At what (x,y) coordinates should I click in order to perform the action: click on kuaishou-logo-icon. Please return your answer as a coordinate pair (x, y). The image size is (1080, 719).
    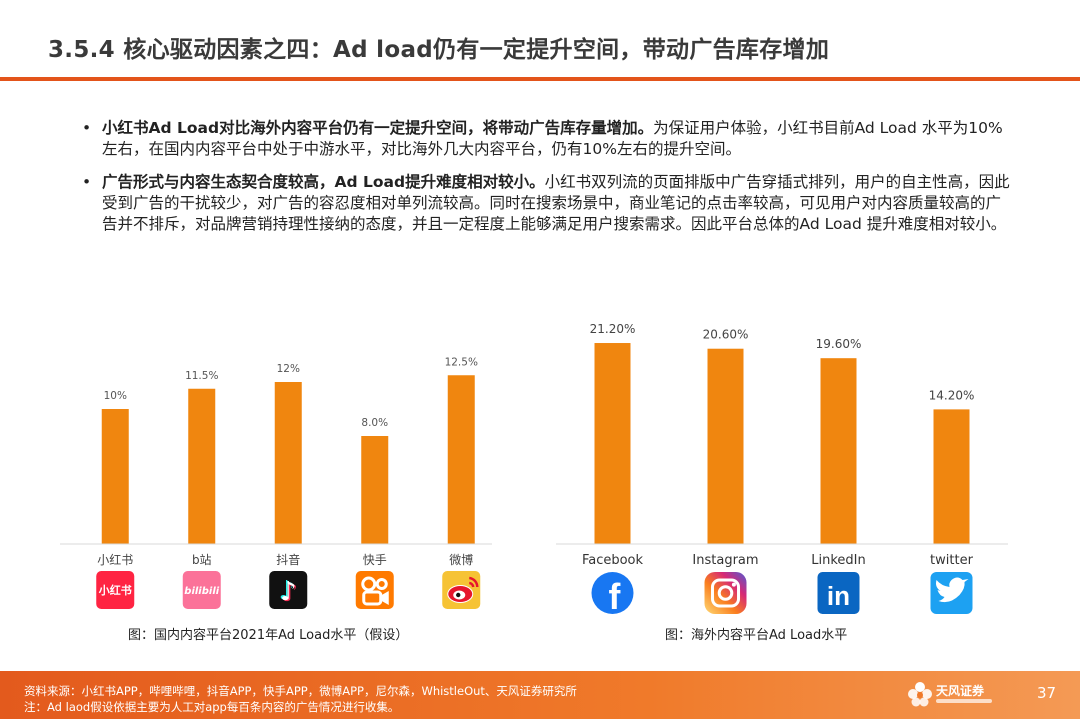
    Looking at the image, I should click on (374, 590).